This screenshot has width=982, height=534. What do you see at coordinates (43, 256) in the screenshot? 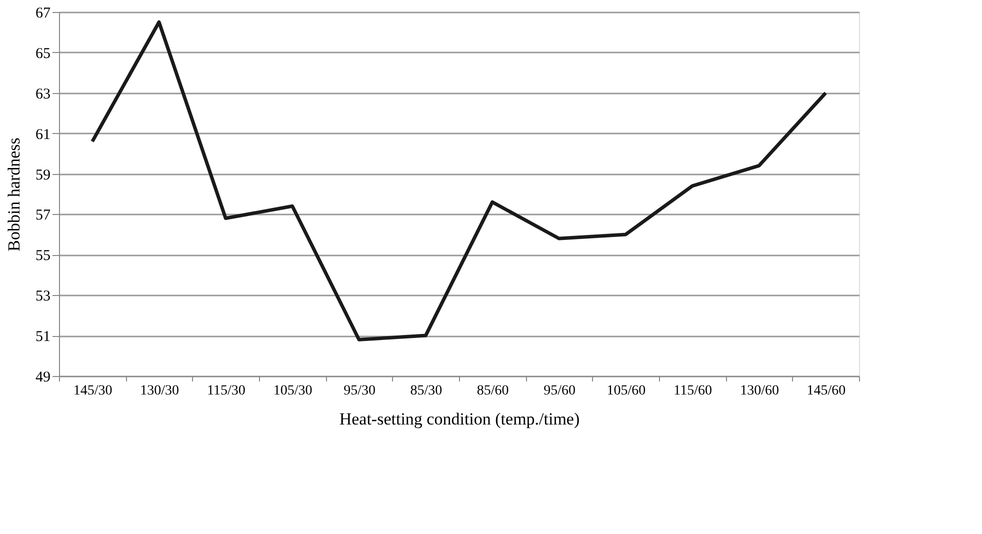
I see `y-tick-label: 55` at bounding box center [43, 256].